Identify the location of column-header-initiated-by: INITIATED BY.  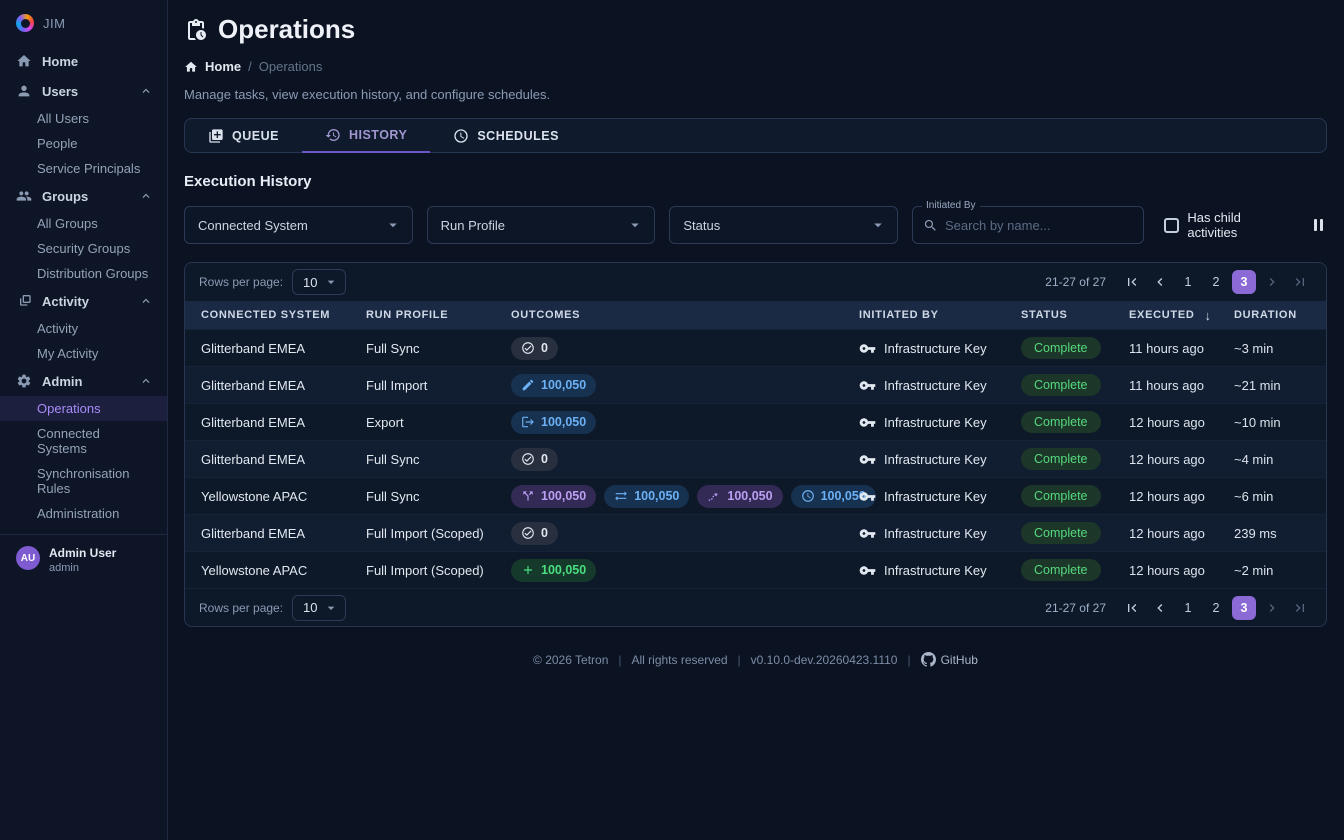
(899, 315).